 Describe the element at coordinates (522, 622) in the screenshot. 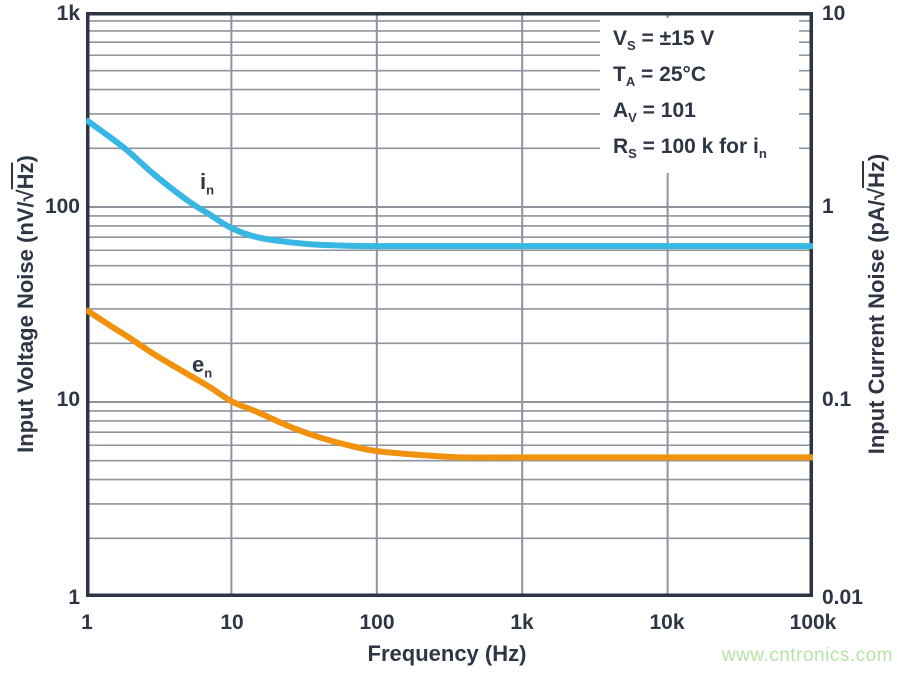

I see `x-tick-1k: 1k` at that location.